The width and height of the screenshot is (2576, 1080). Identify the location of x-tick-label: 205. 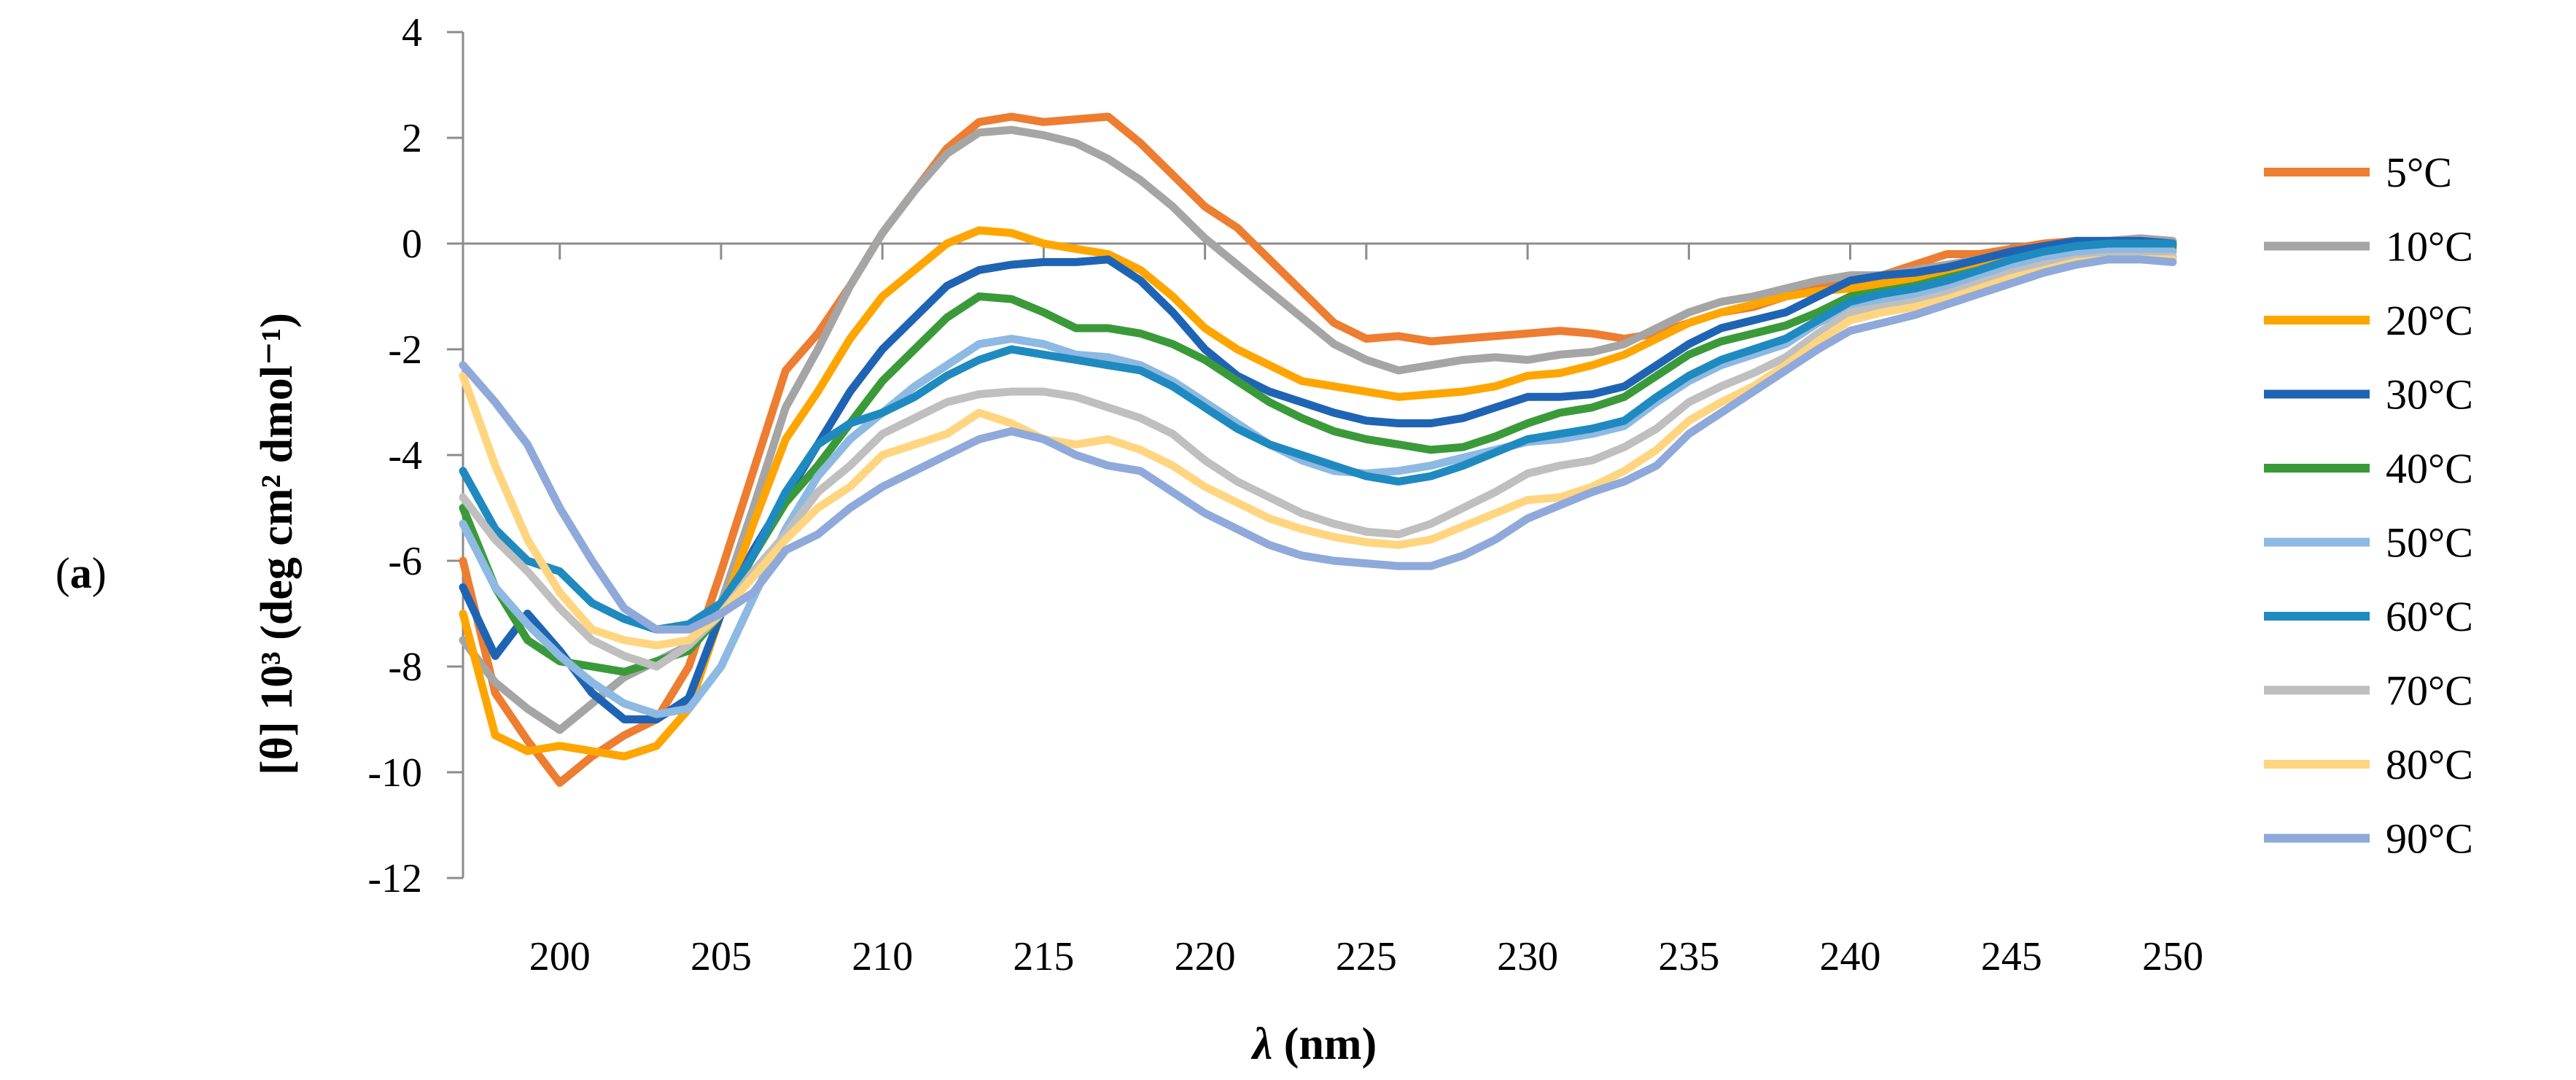
(721, 956).